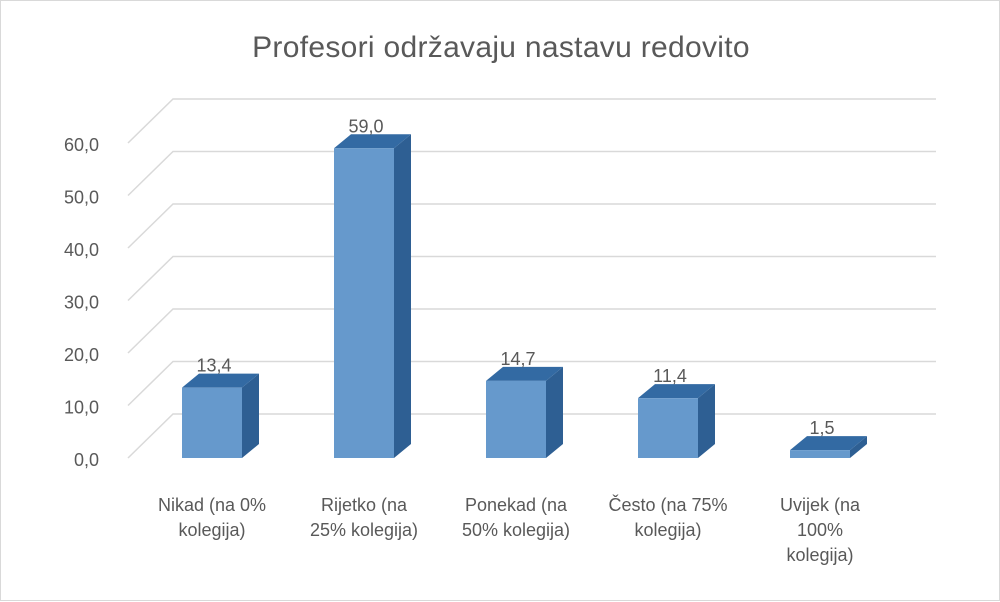 This screenshot has width=1000, height=602. What do you see at coordinates (364, 505) in the screenshot?
I see `x-category-label: Rijetko (na` at bounding box center [364, 505].